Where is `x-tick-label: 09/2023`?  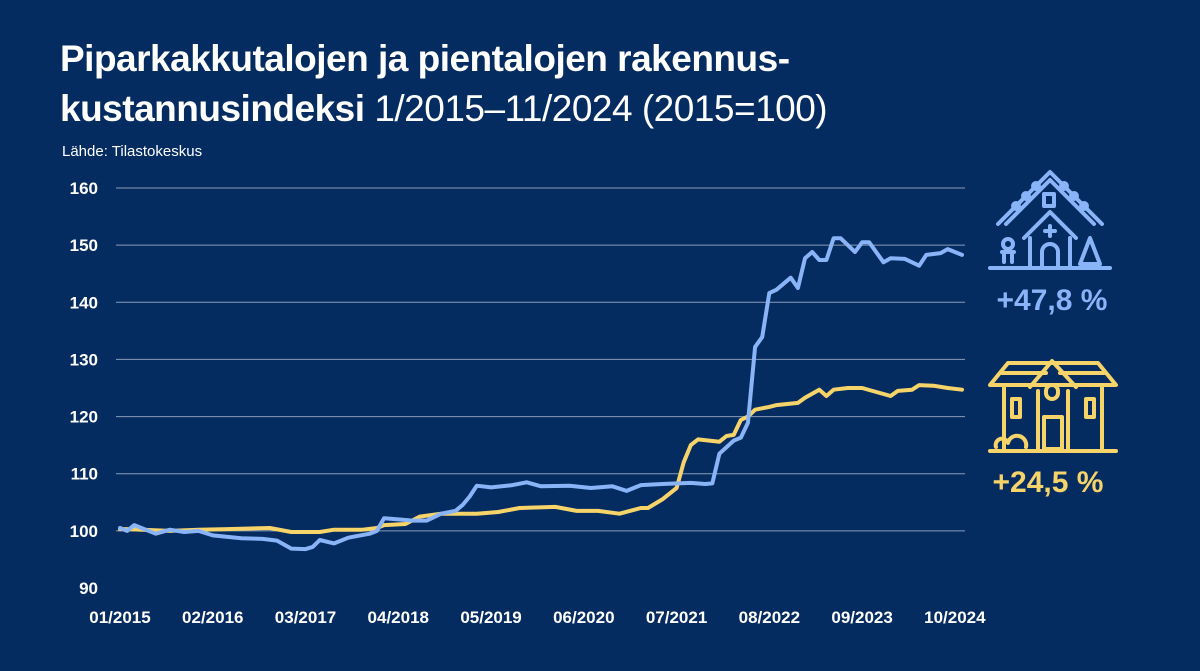 x-tick-label: 09/2023 is located at coordinates (861, 617).